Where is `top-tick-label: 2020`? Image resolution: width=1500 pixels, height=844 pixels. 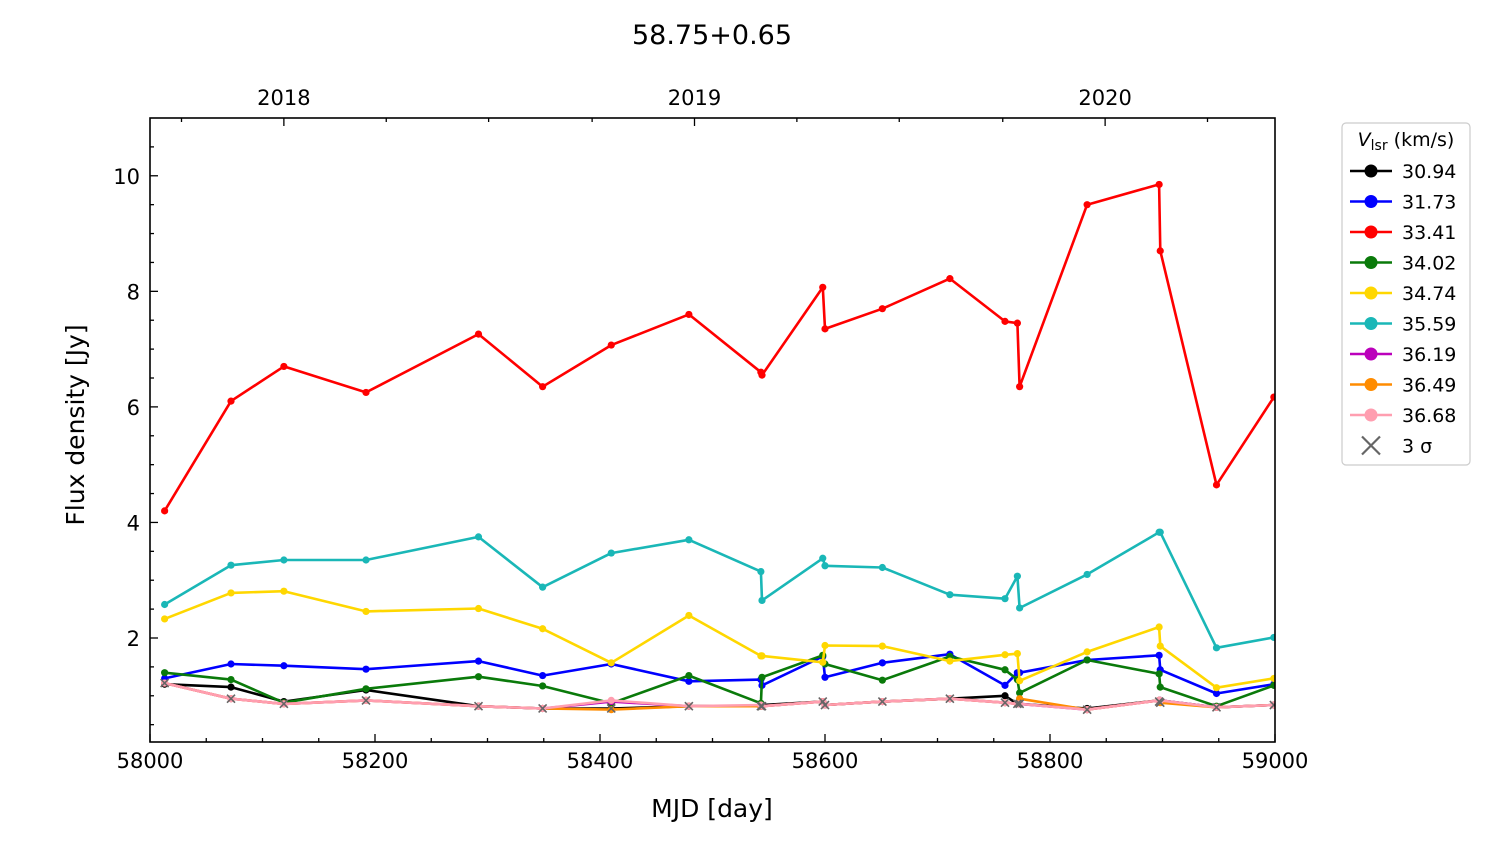
top-tick-label: 2020 is located at coordinates (1104, 98).